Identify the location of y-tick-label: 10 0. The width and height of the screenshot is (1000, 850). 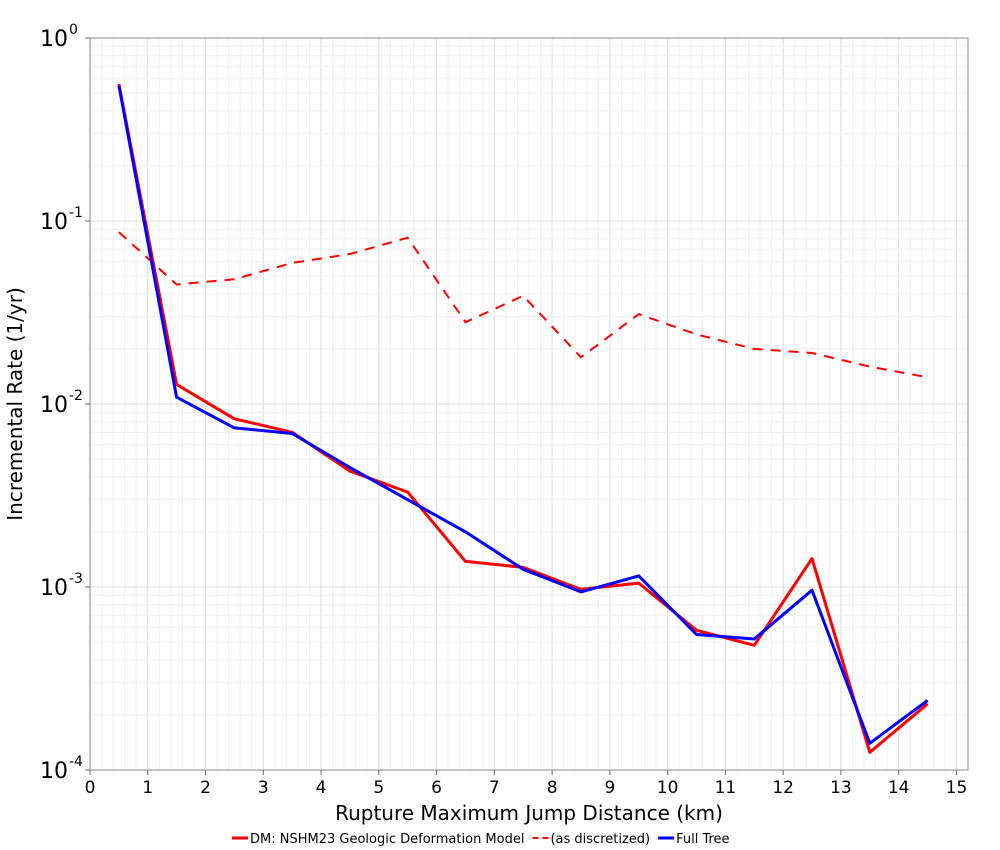
(59, 37).